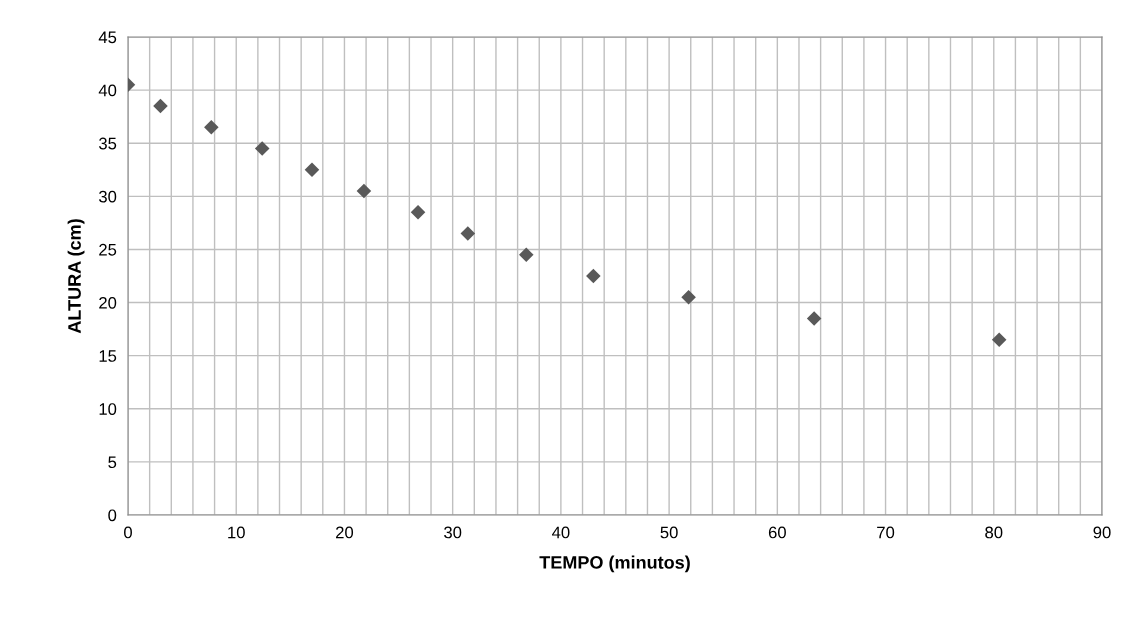  What do you see at coordinates (453, 532) in the screenshot?
I see `x-tick-label: 30` at bounding box center [453, 532].